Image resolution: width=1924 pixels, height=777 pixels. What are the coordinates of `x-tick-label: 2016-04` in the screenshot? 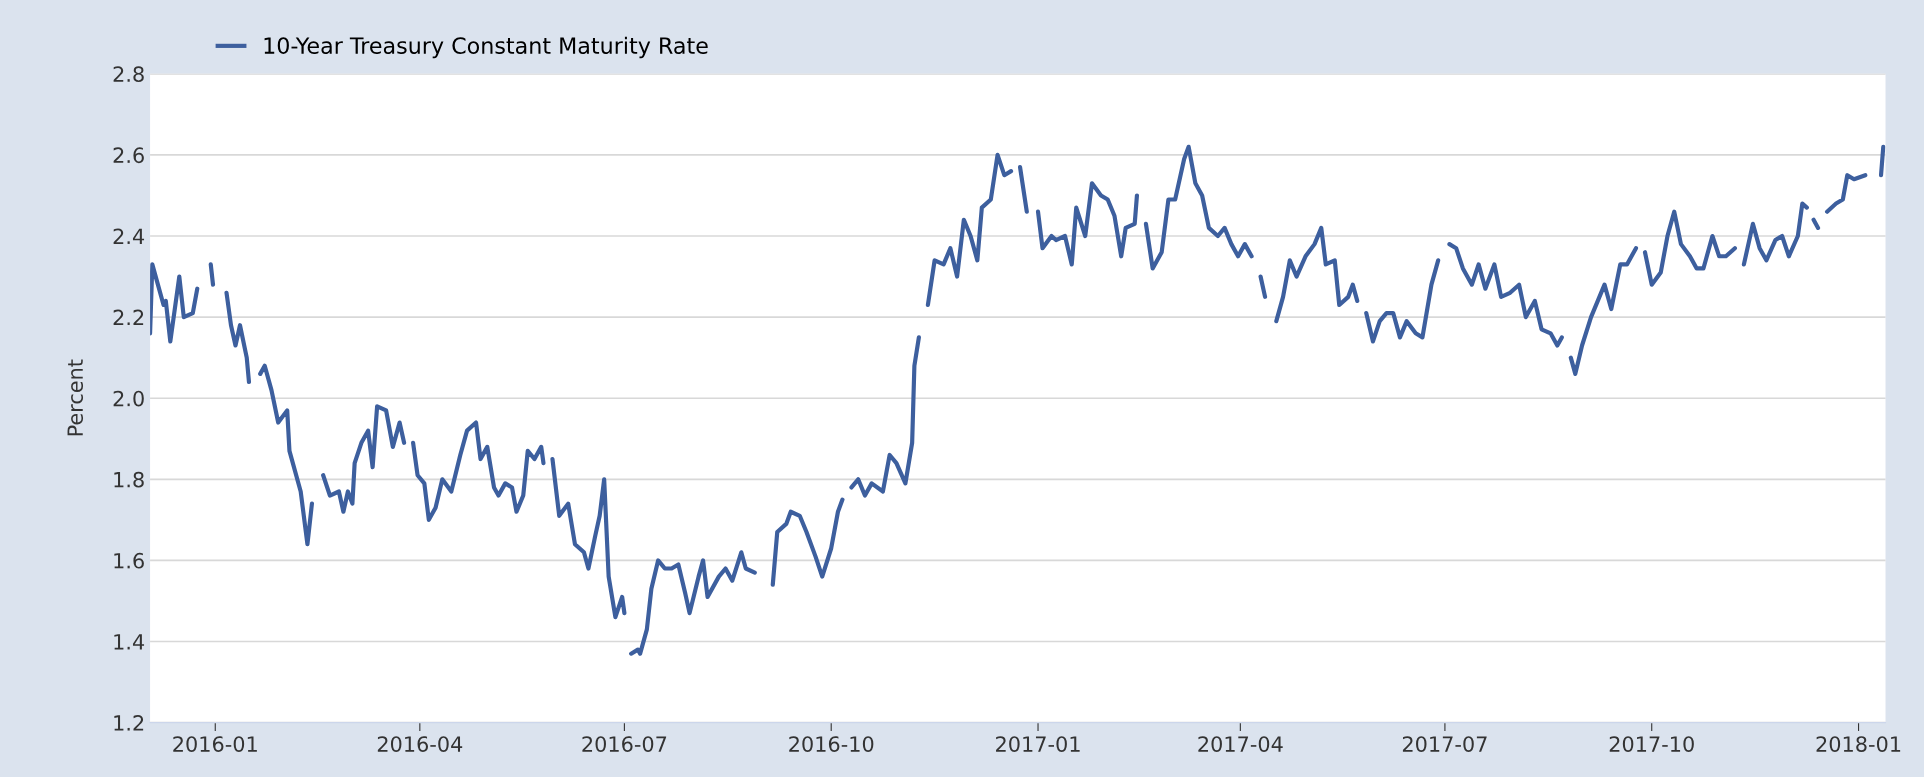 It's located at (420, 744).